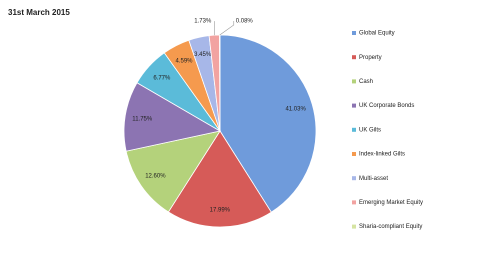 The height and width of the screenshot is (269, 480). I want to click on data-label: 12.60%, so click(155, 177).